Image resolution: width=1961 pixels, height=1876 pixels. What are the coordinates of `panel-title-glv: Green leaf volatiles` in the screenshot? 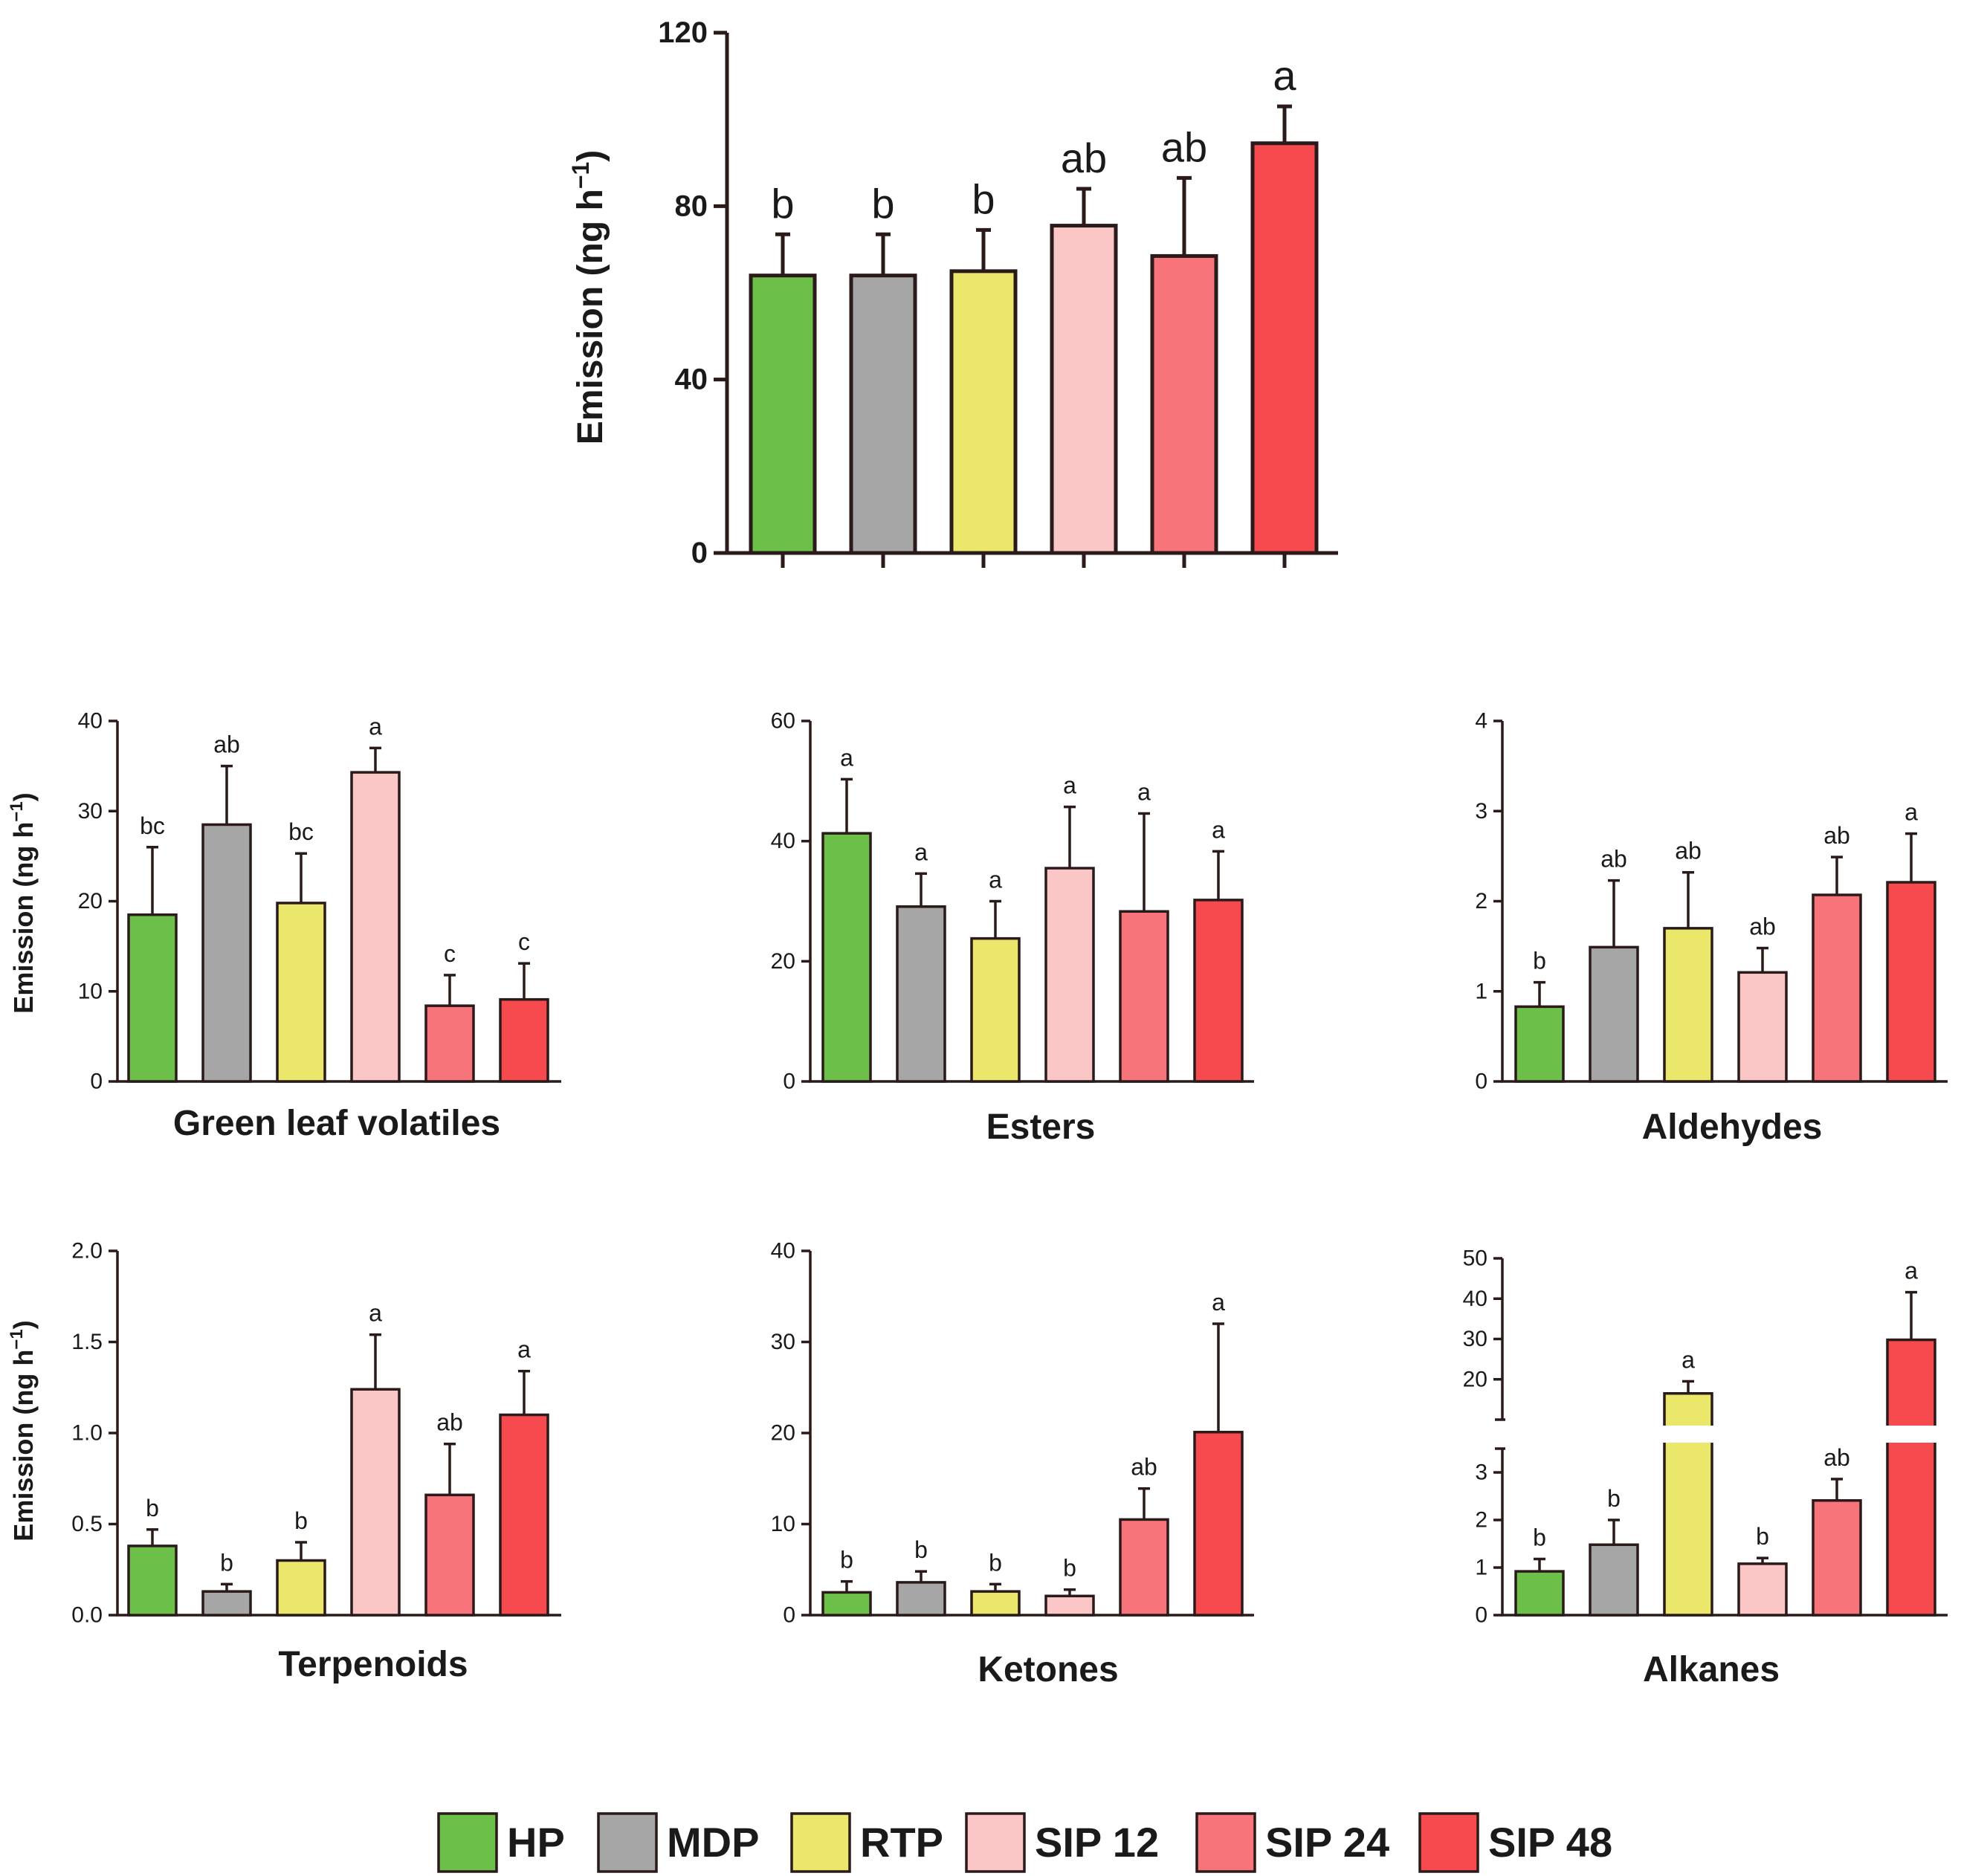 It's located at (336, 1123).